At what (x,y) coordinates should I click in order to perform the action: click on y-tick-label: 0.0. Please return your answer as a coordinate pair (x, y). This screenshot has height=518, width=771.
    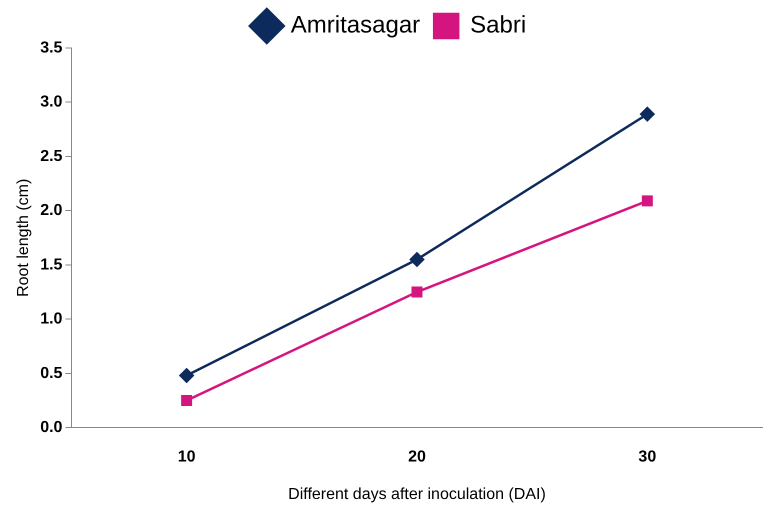
    Looking at the image, I should click on (51, 427).